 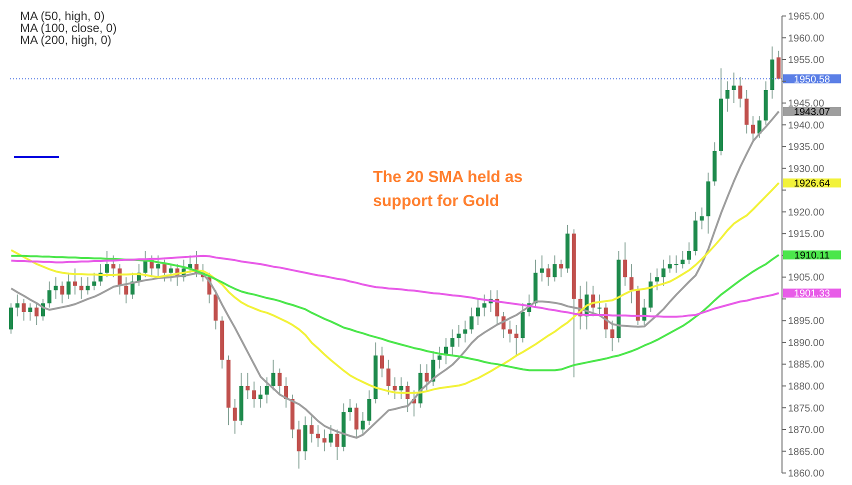 I want to click on y-tick-label: 1960.00, so click(x=806, y=38).